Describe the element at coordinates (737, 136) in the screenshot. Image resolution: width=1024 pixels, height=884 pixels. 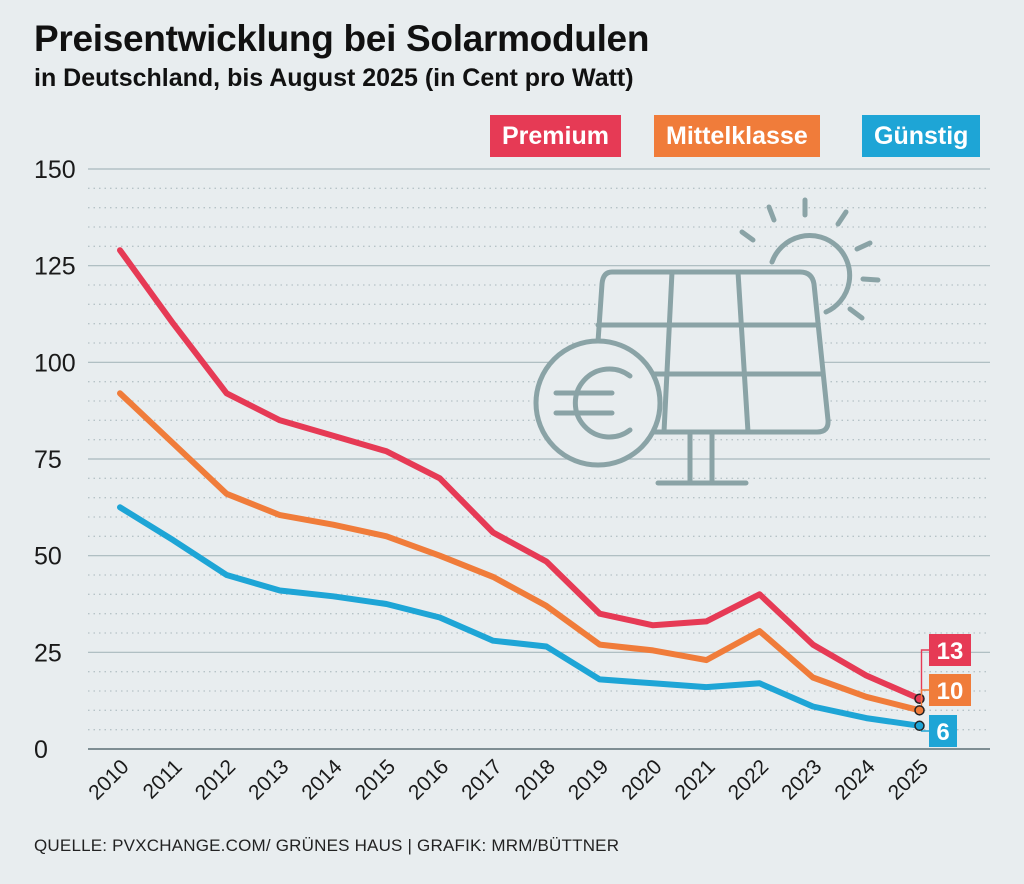
I see `legend-mittelklasse: Mittelklasse` at that location.